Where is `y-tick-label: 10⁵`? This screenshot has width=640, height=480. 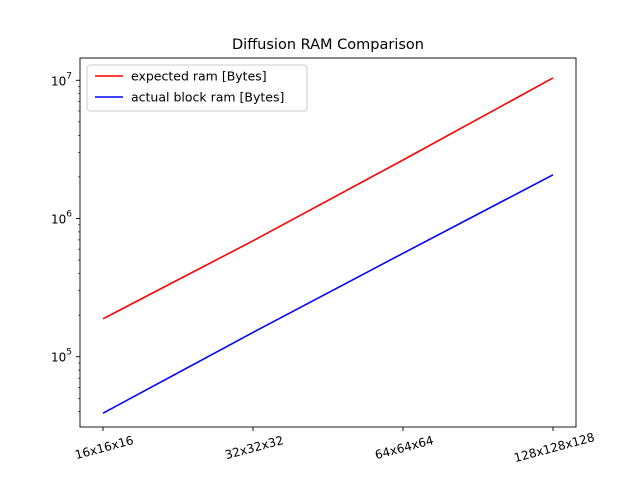 y-tick-label: 10⁵ is located at coordinates (61, 356).